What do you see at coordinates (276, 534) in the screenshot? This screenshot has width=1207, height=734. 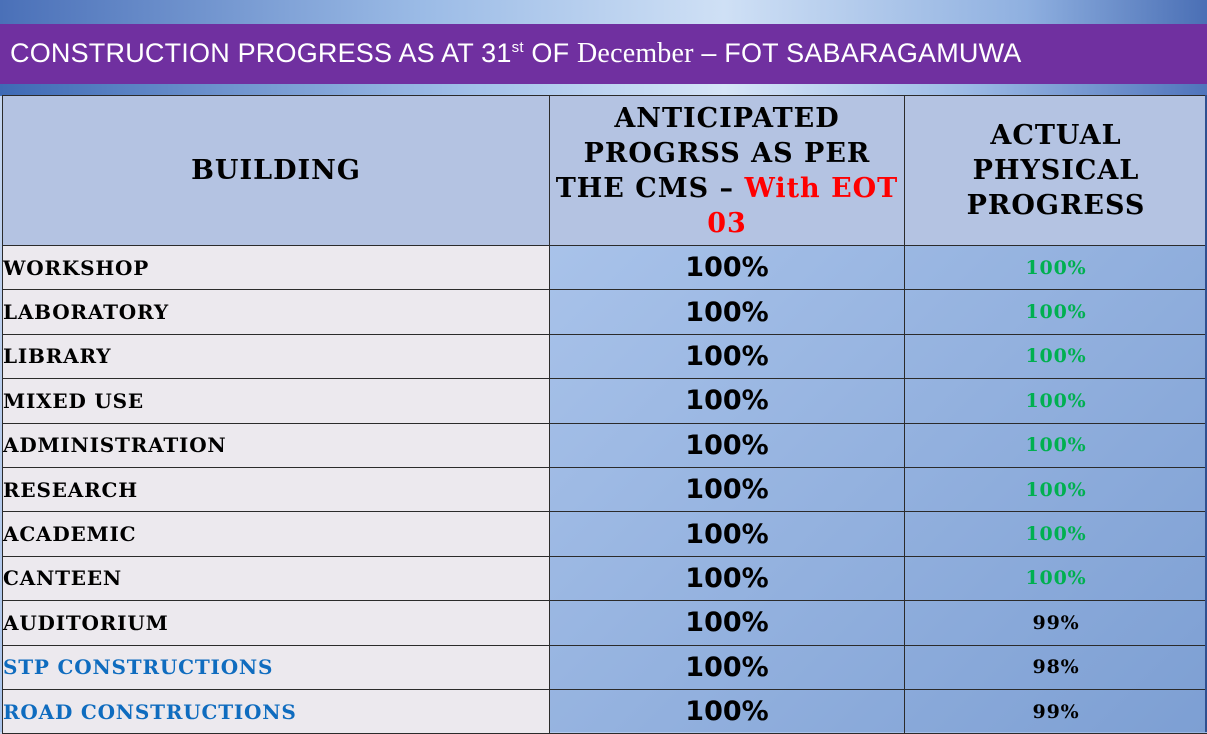 I see `building-cell: ACADEMIC` at bounding box center [276, 534].